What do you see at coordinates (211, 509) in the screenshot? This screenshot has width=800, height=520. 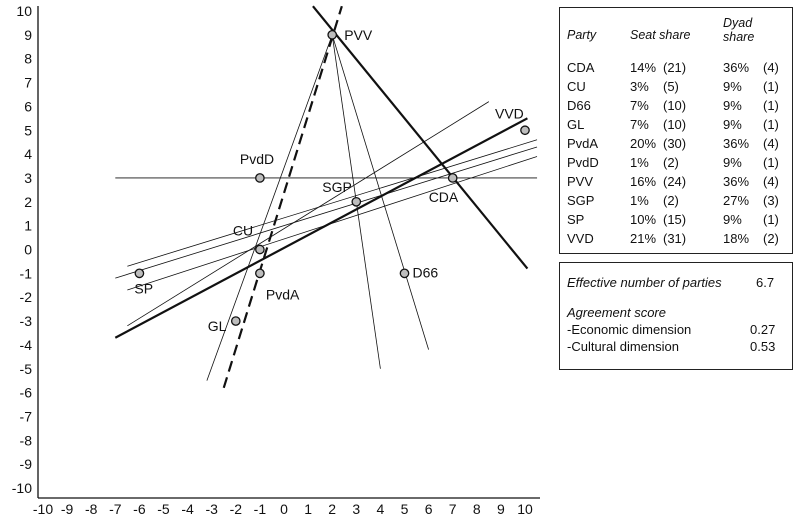 I see `x-tick-label: -3` at bounding box center [211, 509].